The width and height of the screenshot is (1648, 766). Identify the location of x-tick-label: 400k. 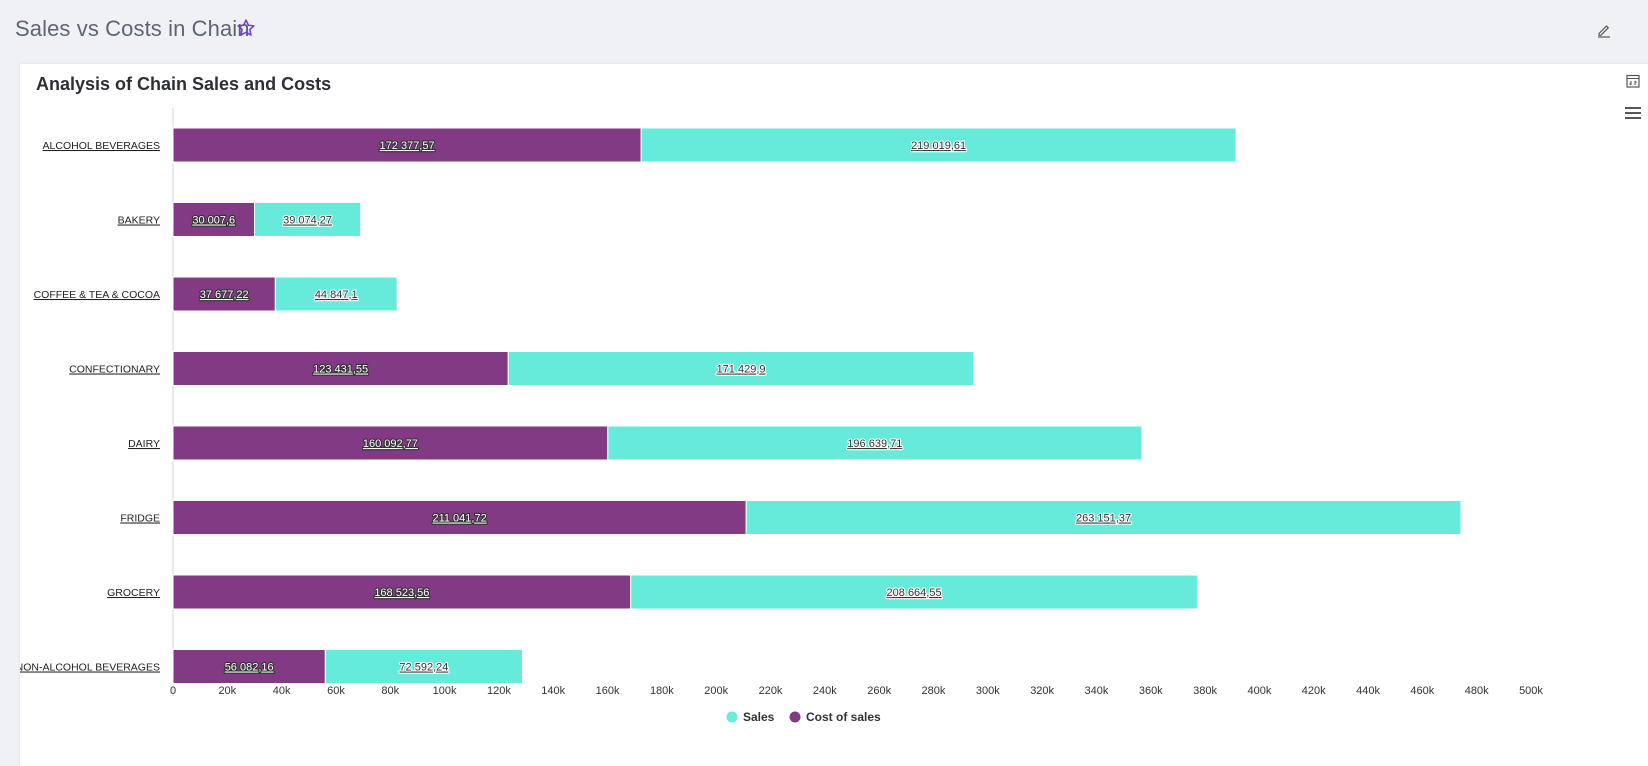
(1259, 691).